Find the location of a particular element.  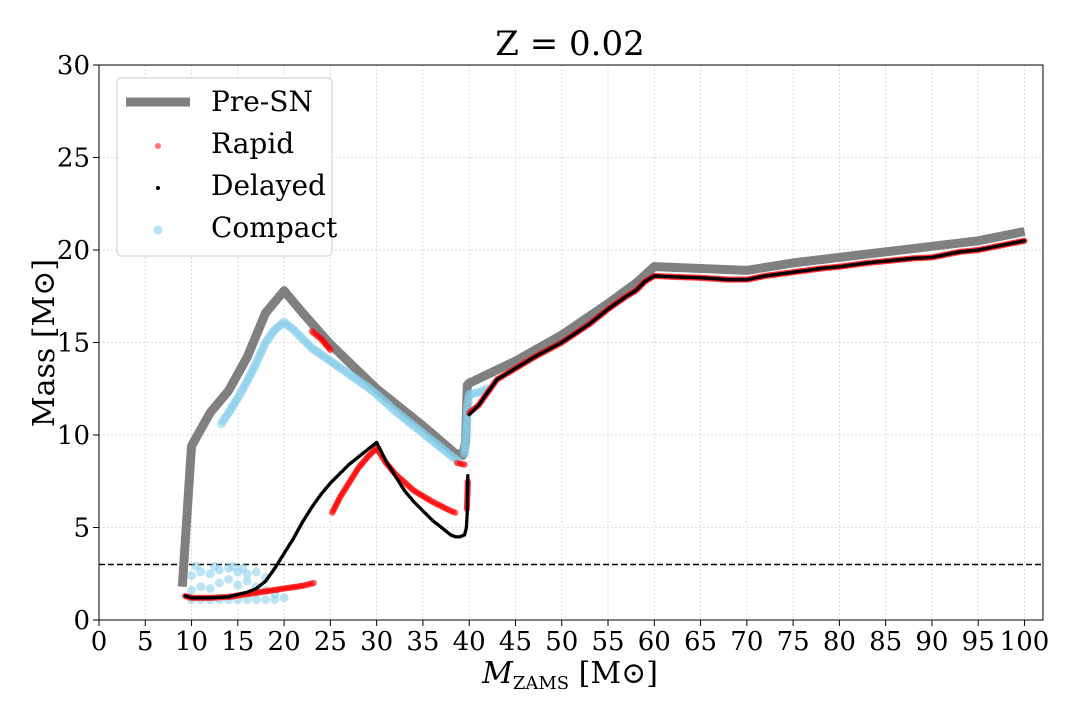

x-tick-label: 85 is located at coordinates (885, 642).